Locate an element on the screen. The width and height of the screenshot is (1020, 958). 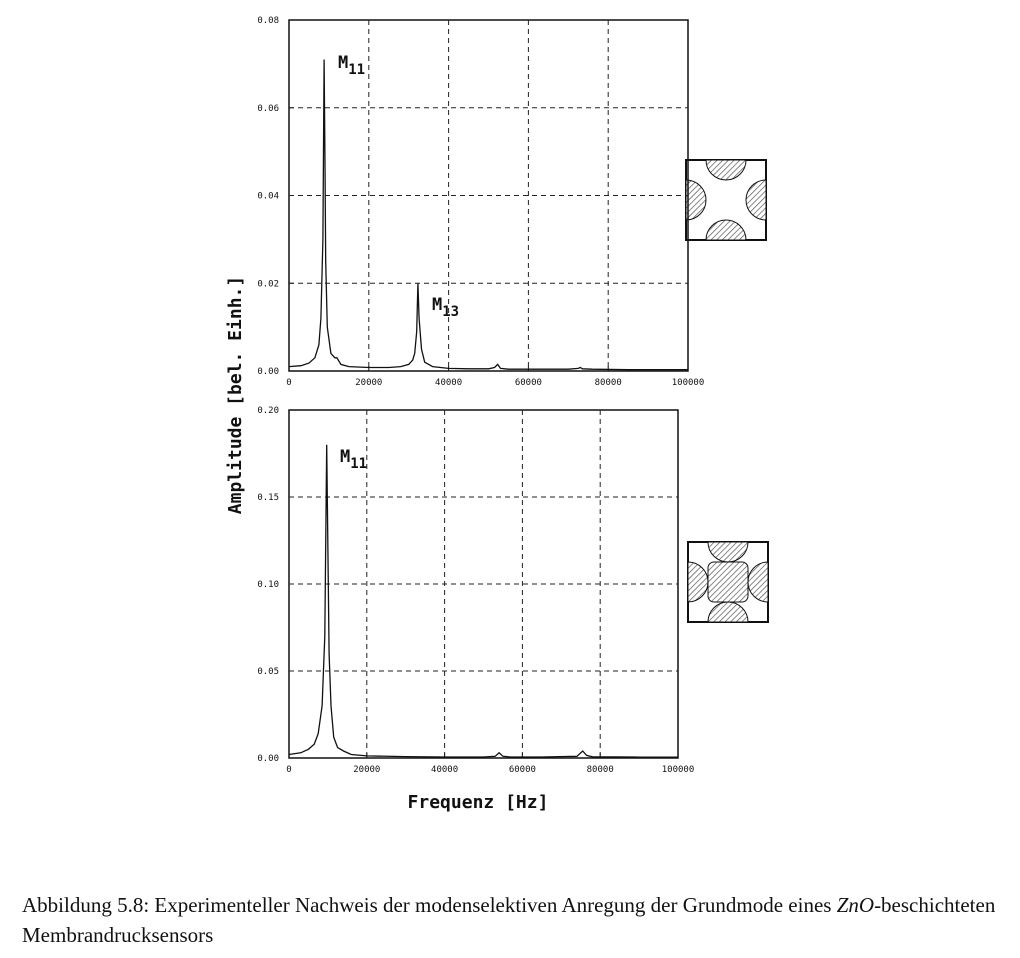
y-tick-label: 0.08 is located at coordinates (268, 21).